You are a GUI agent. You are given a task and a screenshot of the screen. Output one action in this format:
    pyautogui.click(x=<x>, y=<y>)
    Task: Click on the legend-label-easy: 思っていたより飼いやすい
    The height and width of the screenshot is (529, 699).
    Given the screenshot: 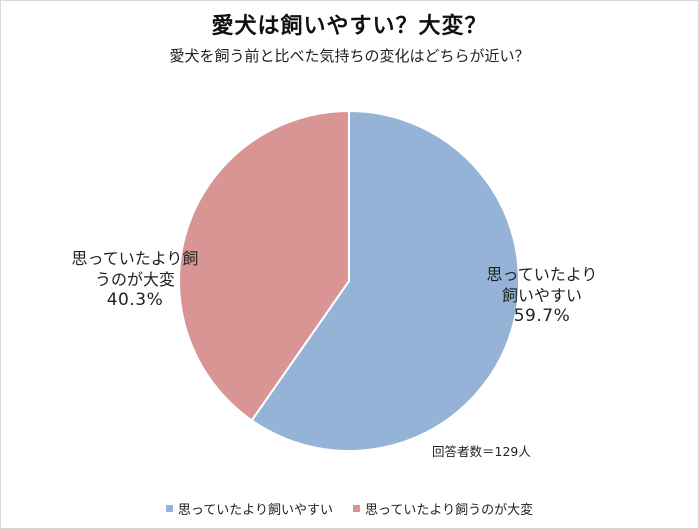 What is the action you would take?
    pyautogui.click(x=255, y=510)
    